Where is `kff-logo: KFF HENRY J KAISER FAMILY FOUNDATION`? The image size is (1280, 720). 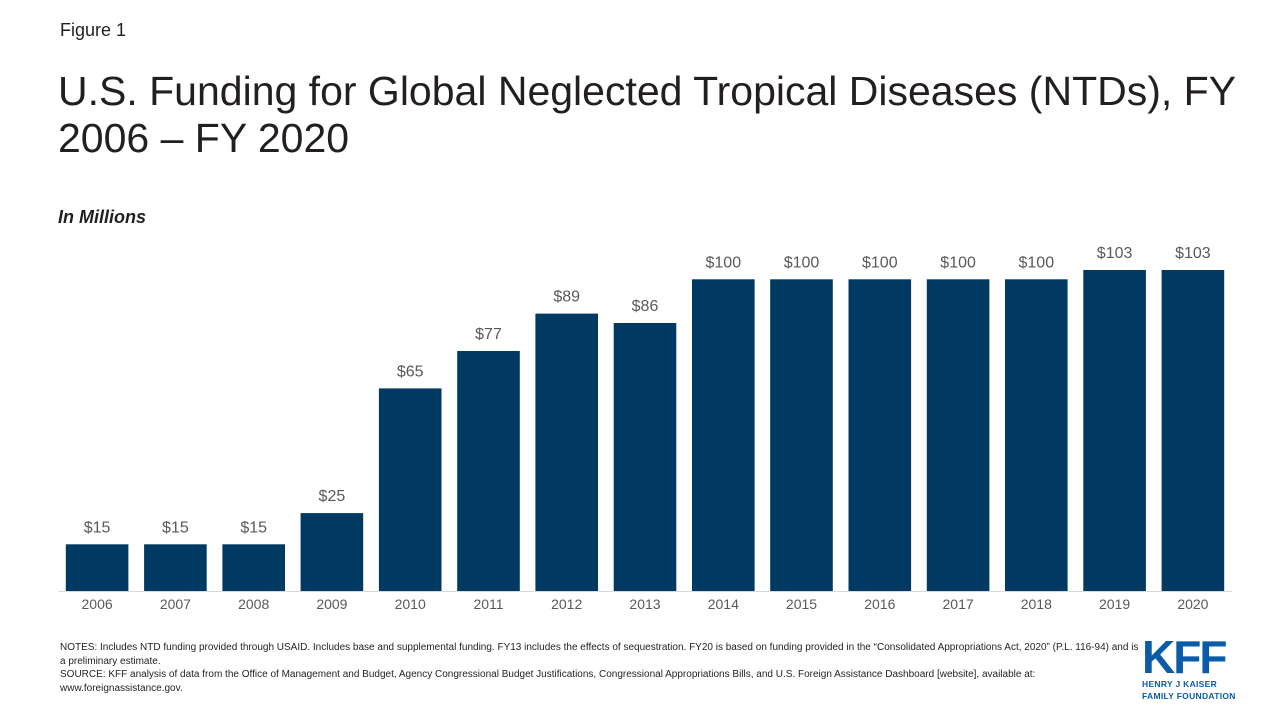
kff-logo: KFF HENRY J KAISER FAMILY FOUNDATION is located at coordinates (1190, 665).